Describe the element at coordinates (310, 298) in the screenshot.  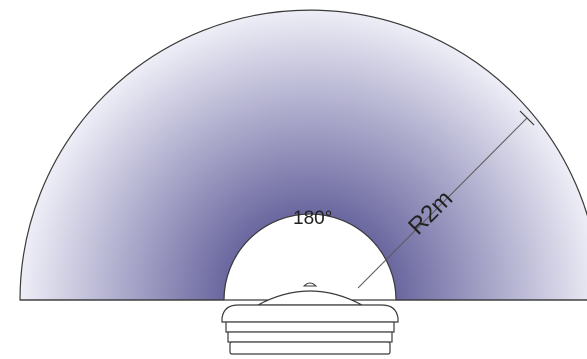
I see `sensor-dome` at that location.